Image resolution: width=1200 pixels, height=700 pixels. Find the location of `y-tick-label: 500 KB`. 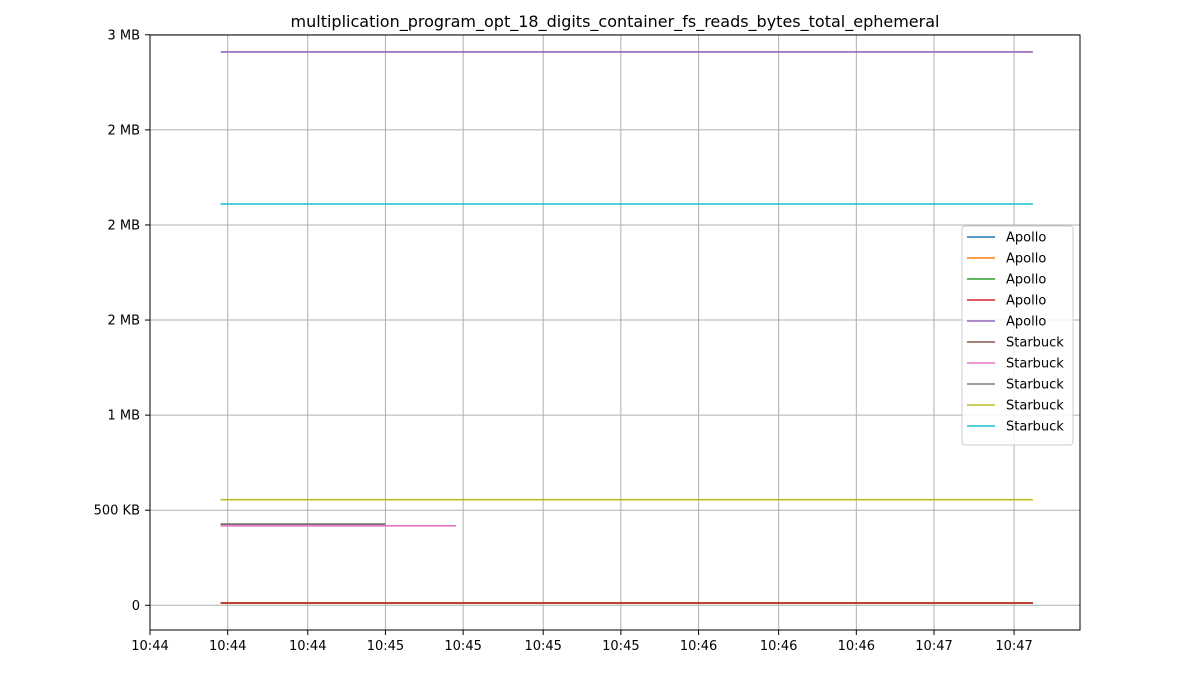

y-tick-label: 500 KB is located at coordinates (117, 511).